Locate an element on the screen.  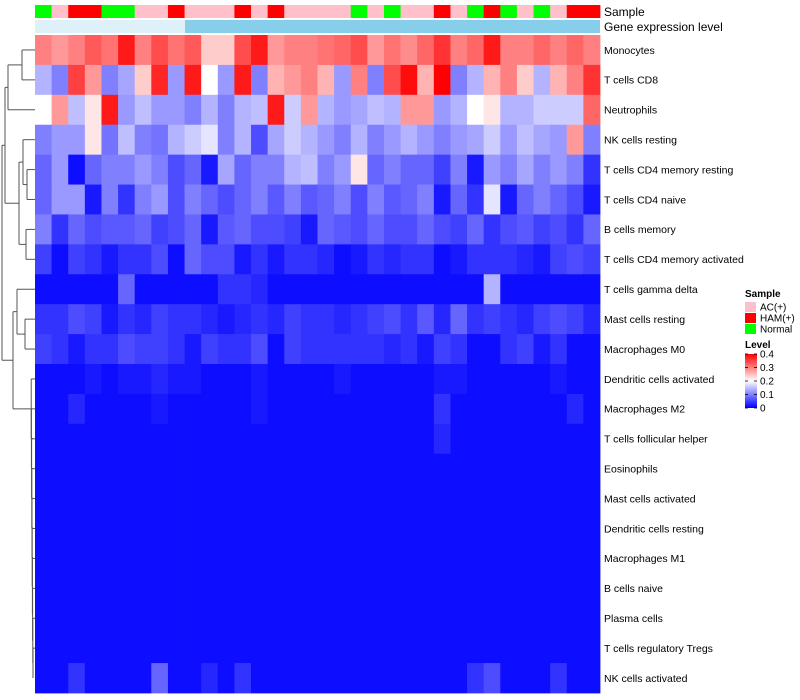
row-label: T cells CD4 memory activated is located at coordinates (674, 260).